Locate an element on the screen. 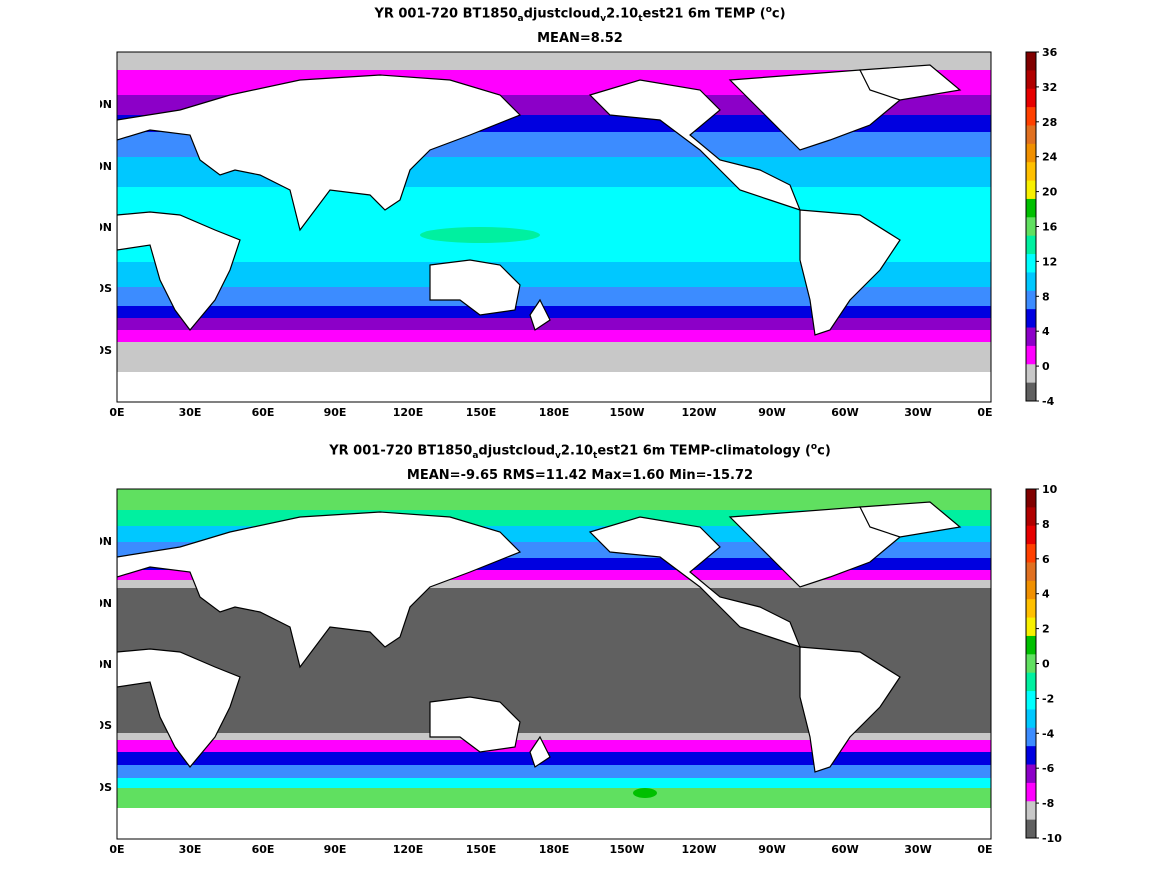 This screenshot has width=1167, height=875. colorbar-tick-label: -6 is located at coordinates (1048, 768).